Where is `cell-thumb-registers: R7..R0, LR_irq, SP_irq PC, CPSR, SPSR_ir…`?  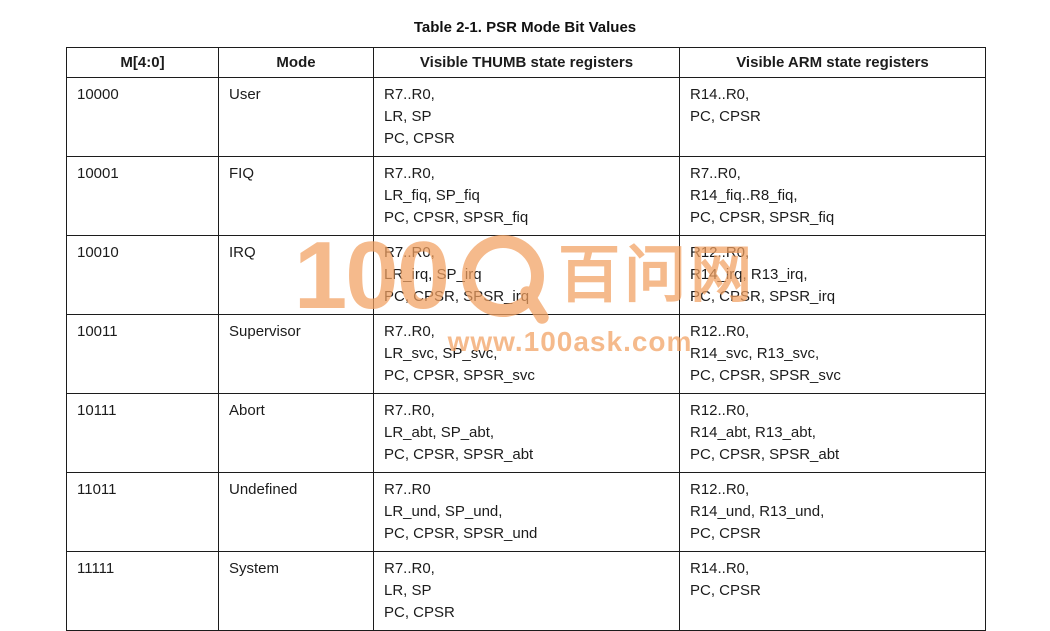
cell-thumb-registers: R7..R0, LR_irq, SP_irq PC, CPSR, SPSR_ir… is located at coordinates (526, 275).